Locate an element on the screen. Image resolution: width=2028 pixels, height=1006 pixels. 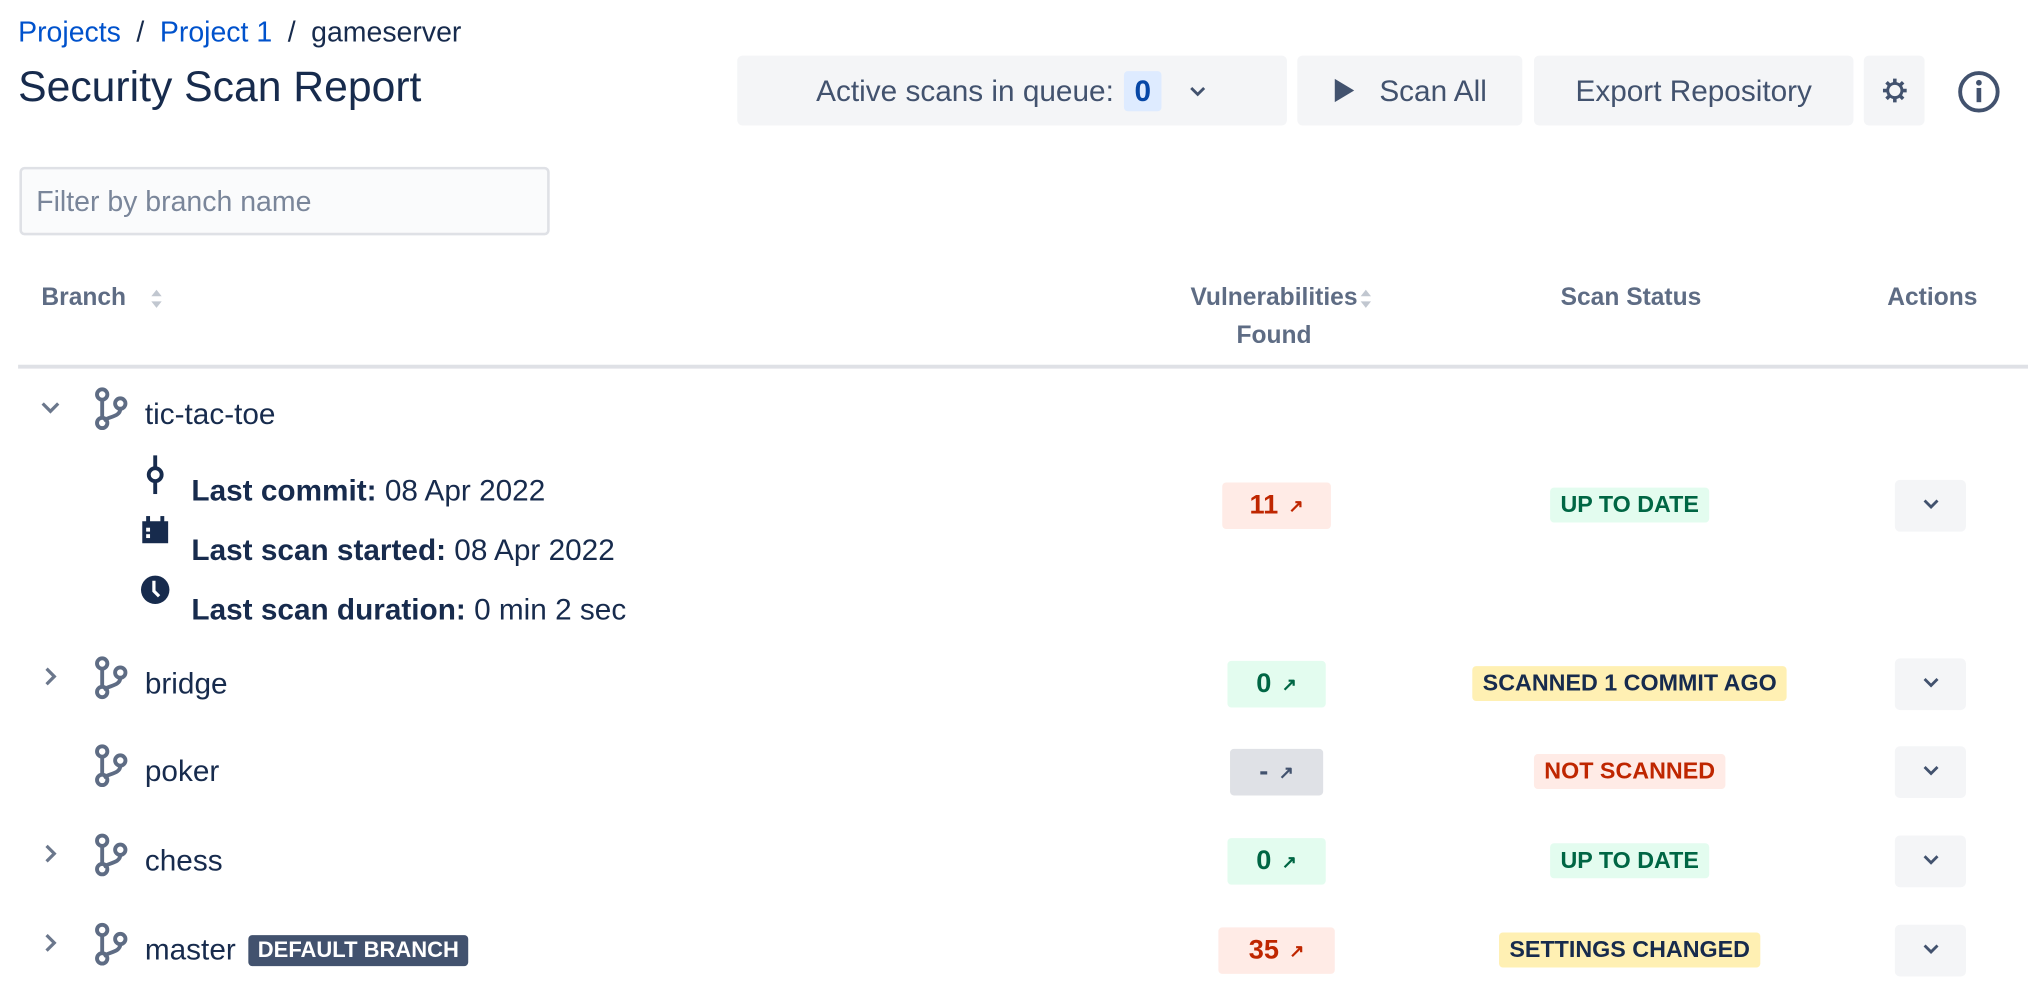
detail-label: Last commit: is located at coordinates (284, 490).